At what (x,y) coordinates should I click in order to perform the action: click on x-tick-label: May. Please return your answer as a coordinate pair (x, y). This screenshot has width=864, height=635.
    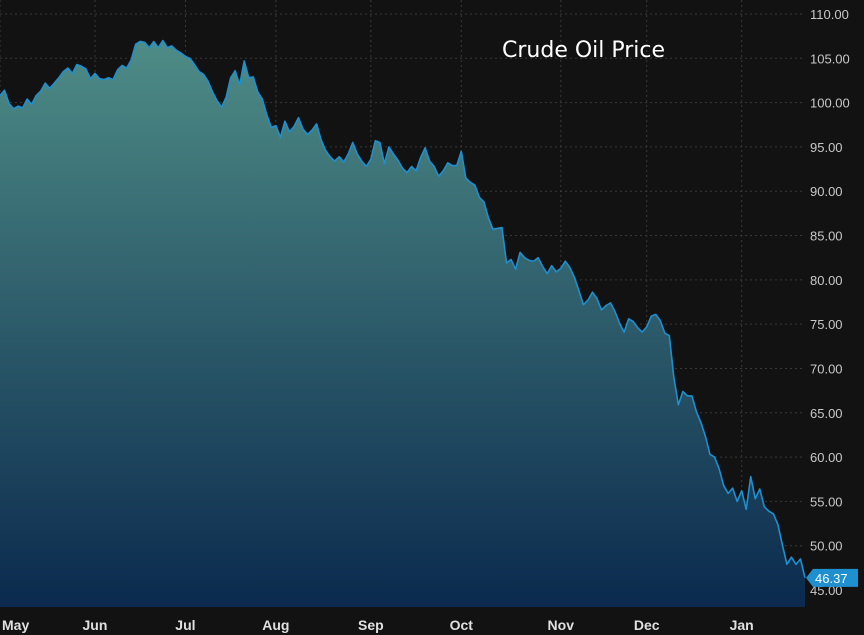
    Looking at the image, I should click on (15, 625).